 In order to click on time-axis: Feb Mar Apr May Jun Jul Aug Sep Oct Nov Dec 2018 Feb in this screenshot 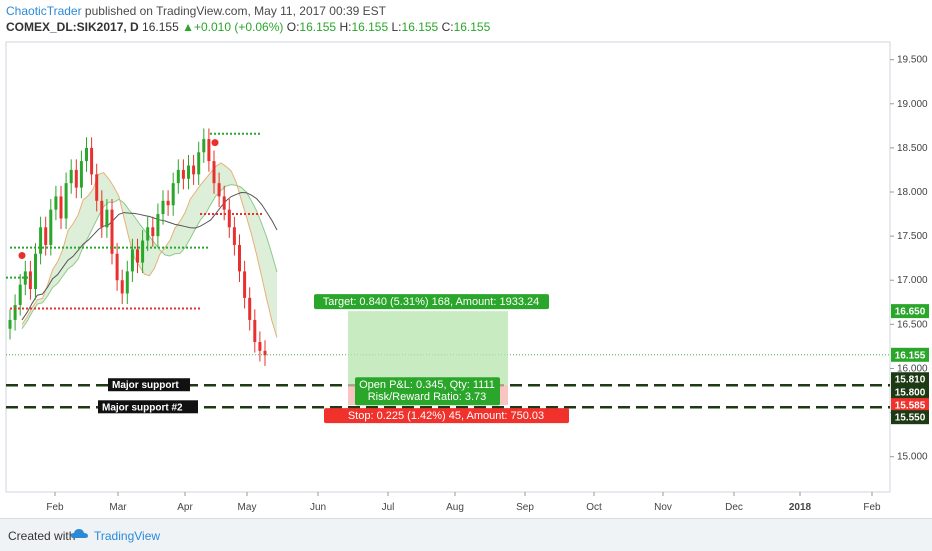, I will do `click(463, 502)`.